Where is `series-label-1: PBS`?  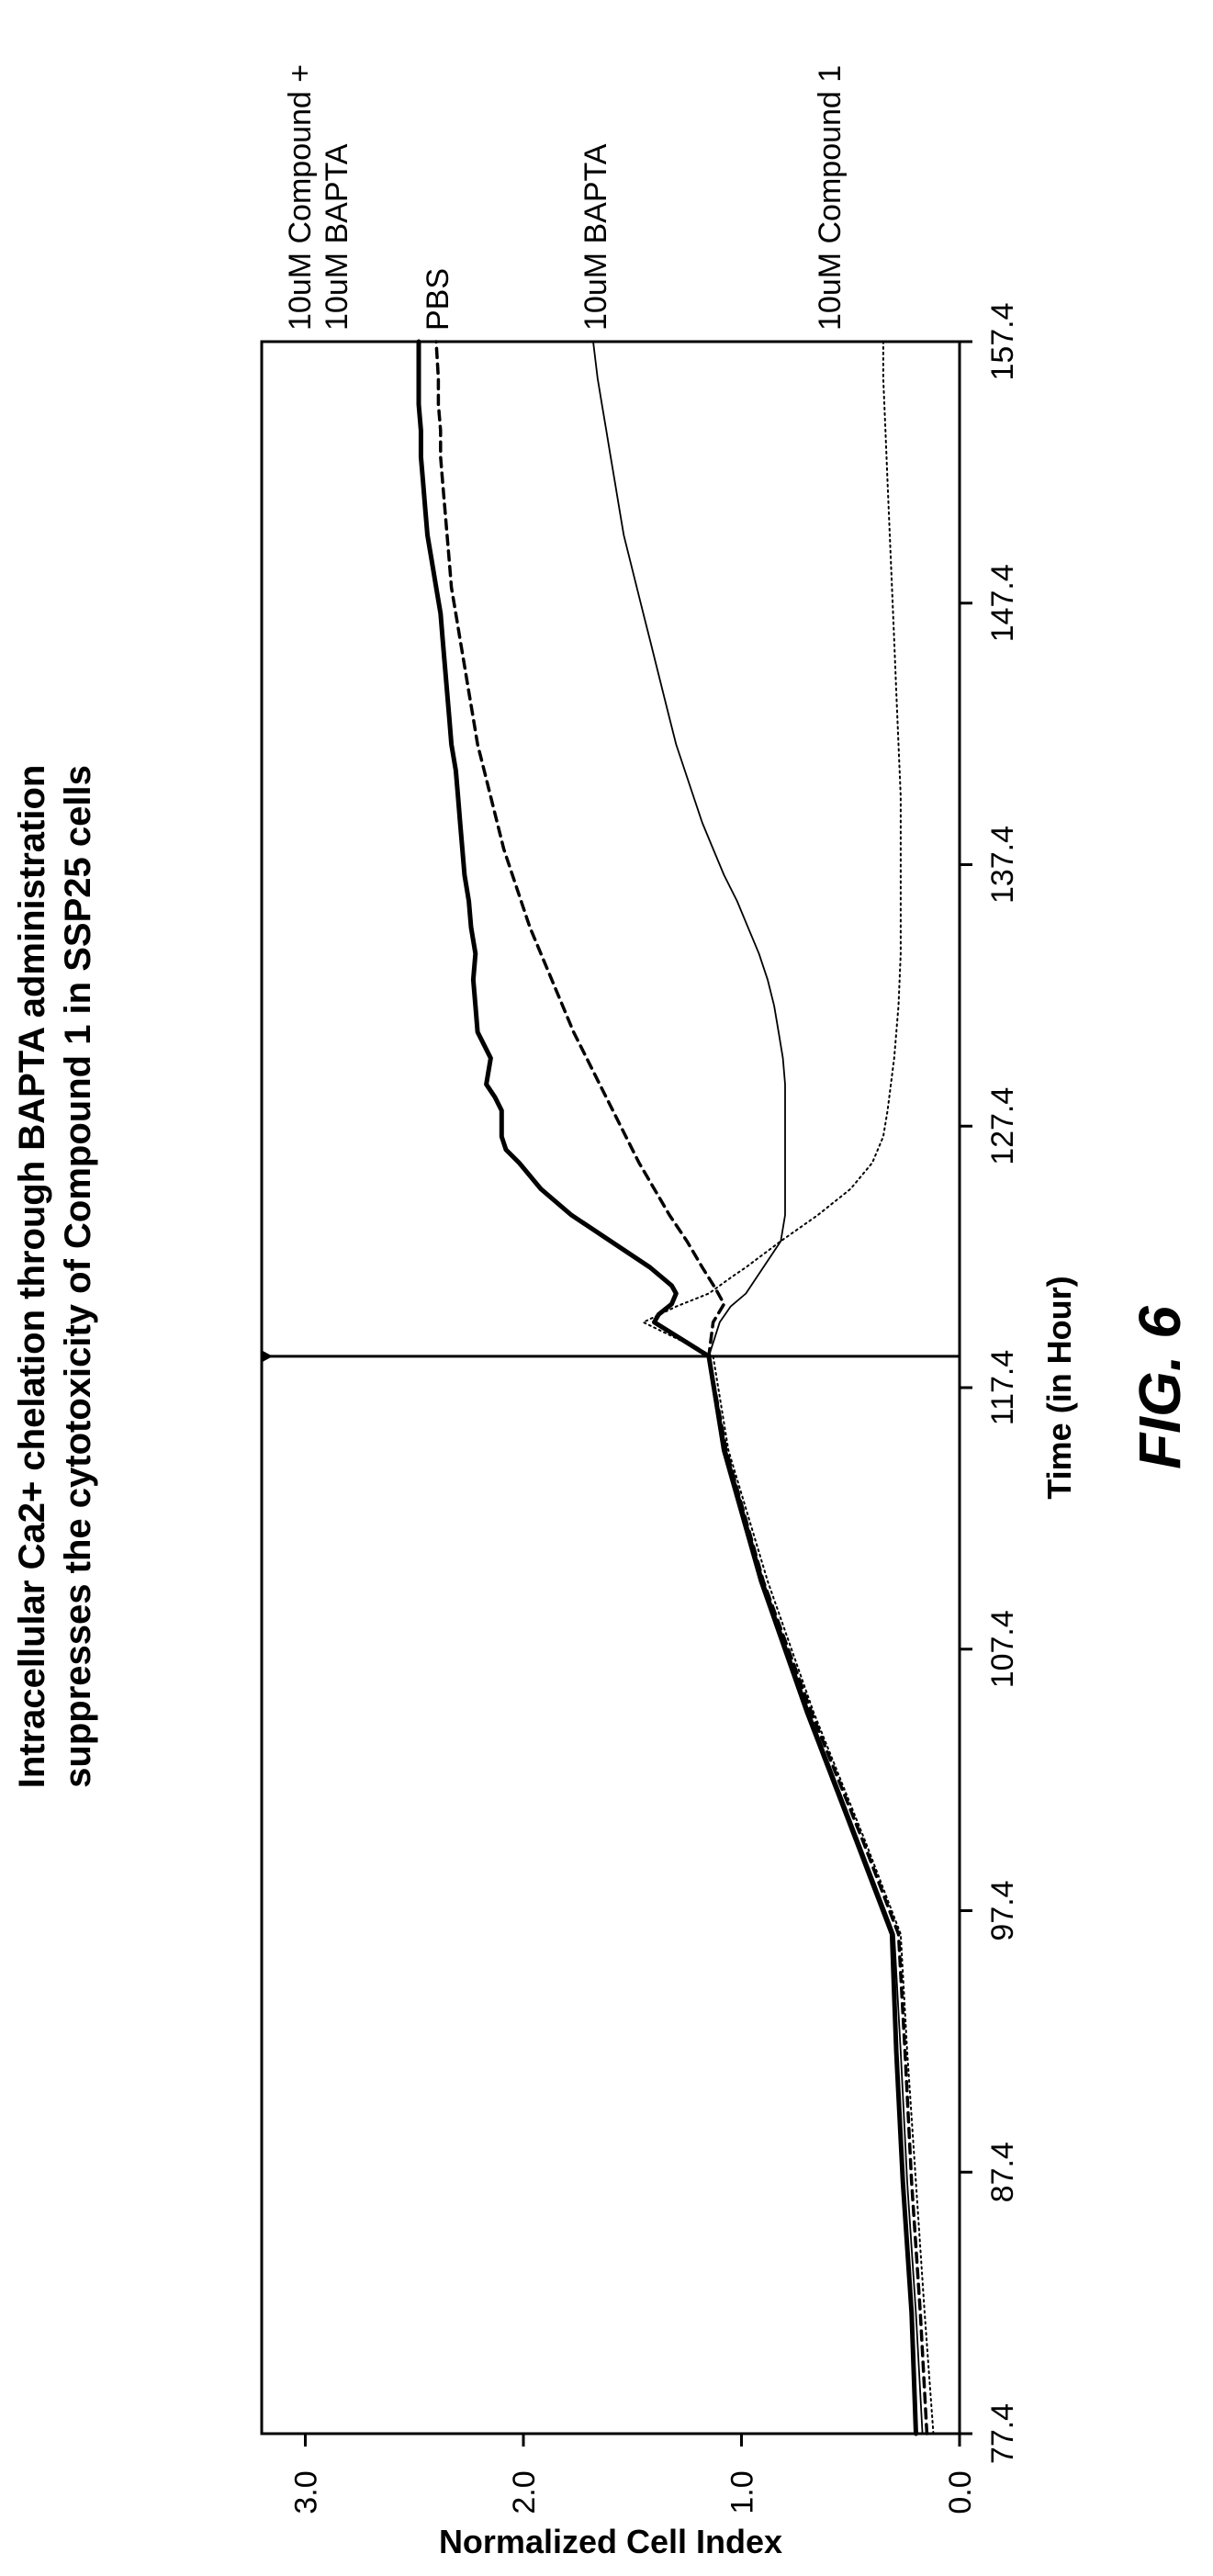 series-label-1: PBS is located at coordinates (438, 299).